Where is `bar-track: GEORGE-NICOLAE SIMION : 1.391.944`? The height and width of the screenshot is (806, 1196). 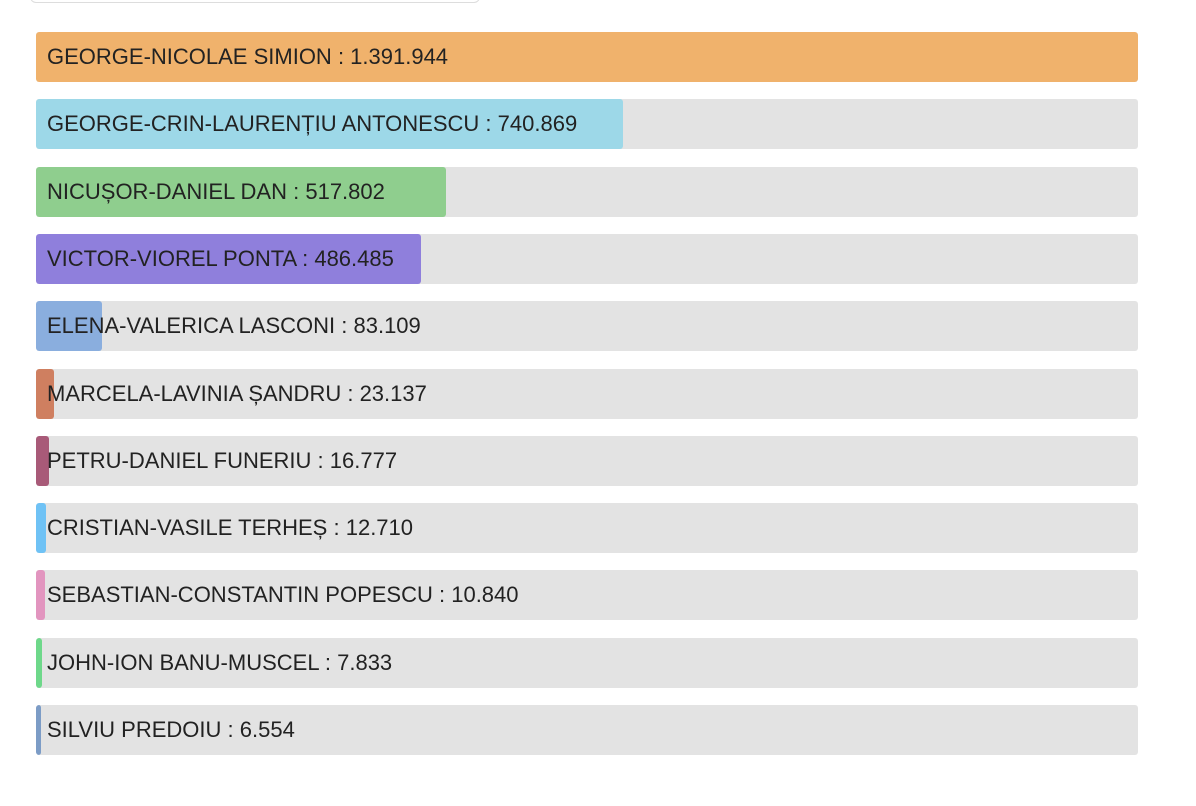
bar-track: GEORGE-NICOLAE SIMION : 1.391.944 is located at coordinates (587, 57).